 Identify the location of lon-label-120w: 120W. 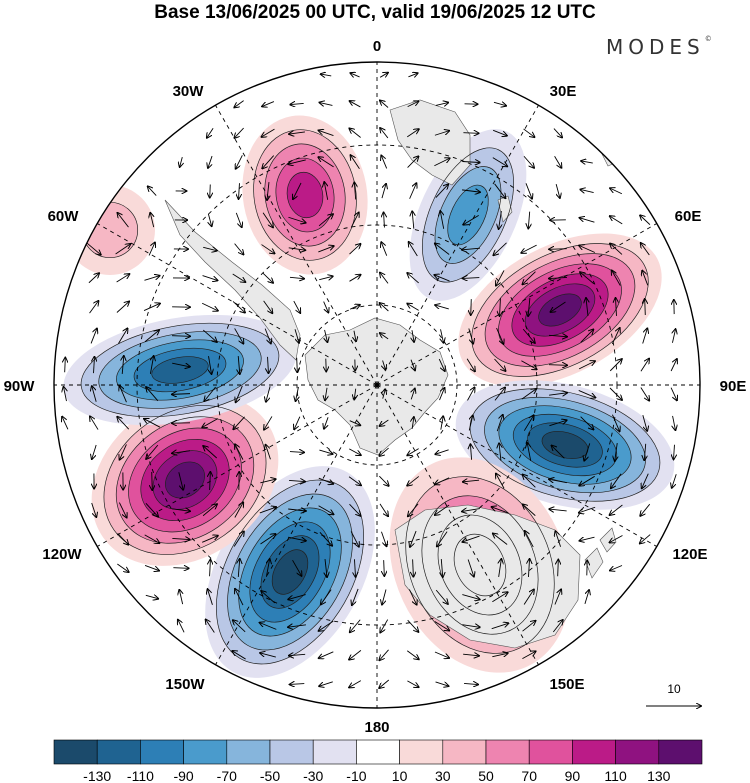
(62, 554).